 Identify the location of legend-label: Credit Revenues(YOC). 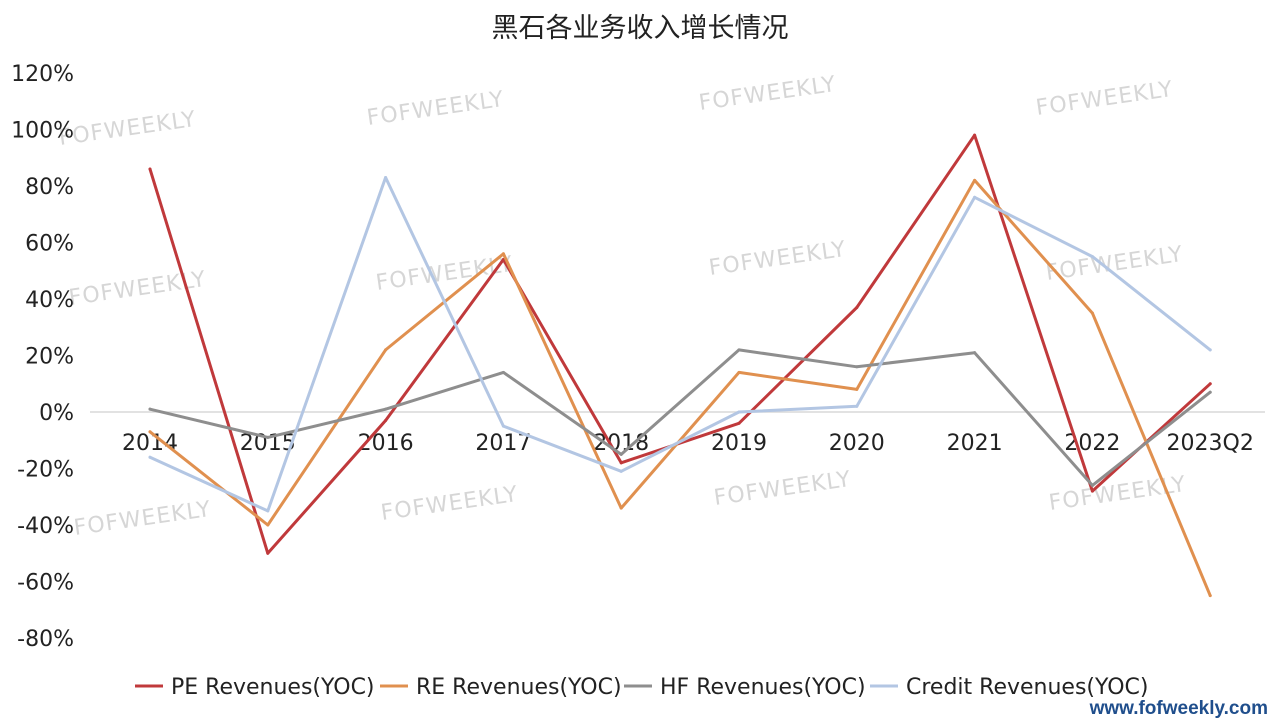
(1027, 687).